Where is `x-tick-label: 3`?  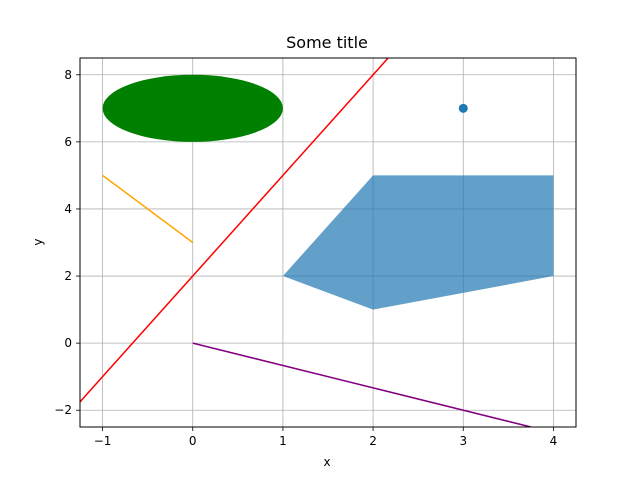
x-tick-label: 3 is located at coordinates (463, 441).